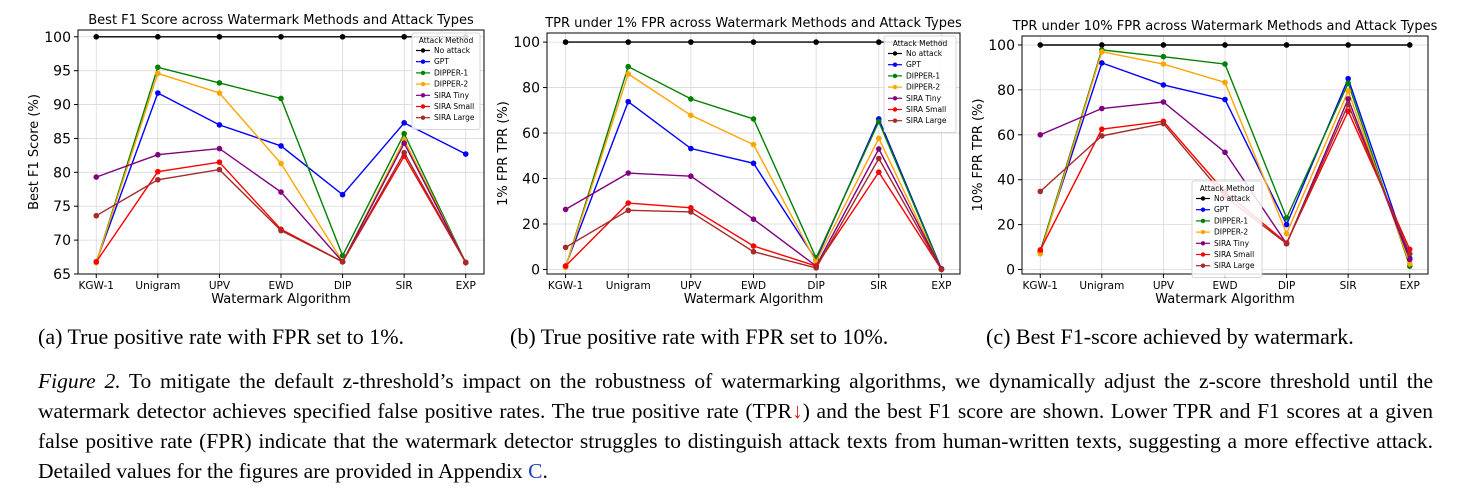 The width and height of the screenshot is (1466, 498). Describe the element at coordinates (1170, 336) in the screenshot. I see `subcaption-c: (c) Best F1-score achieved by watermark.` at that location.